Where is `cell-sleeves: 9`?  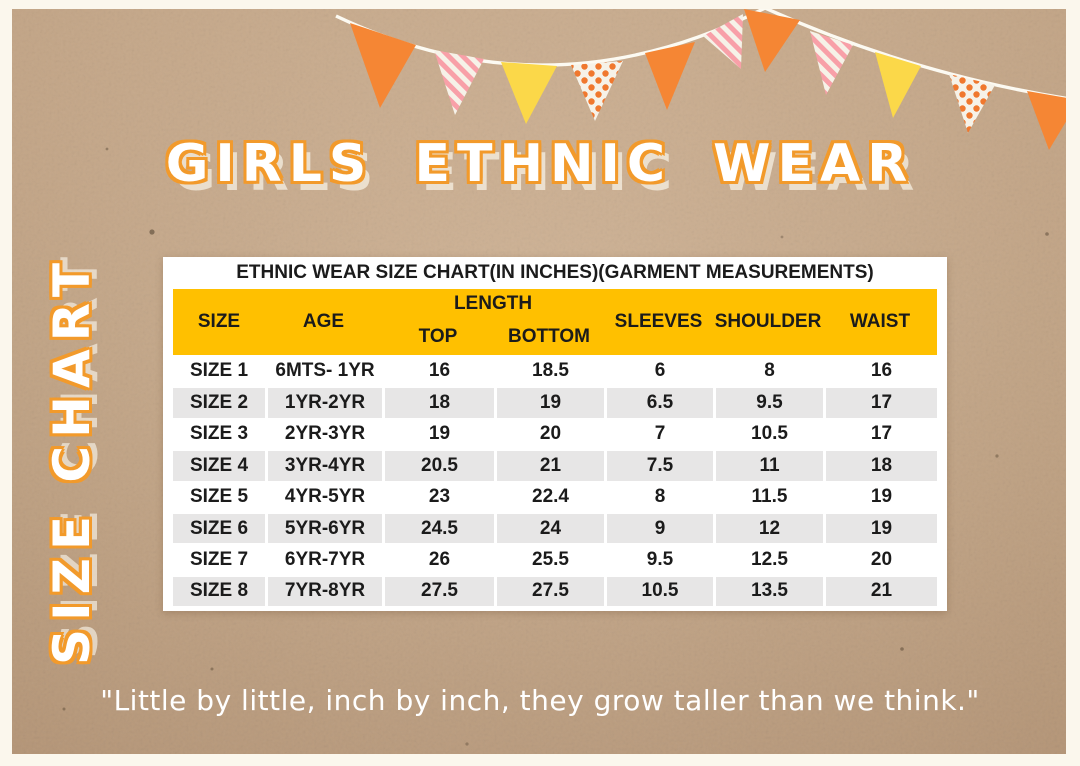
cell-sleeves: 9 is located at coordinates (658, 528).